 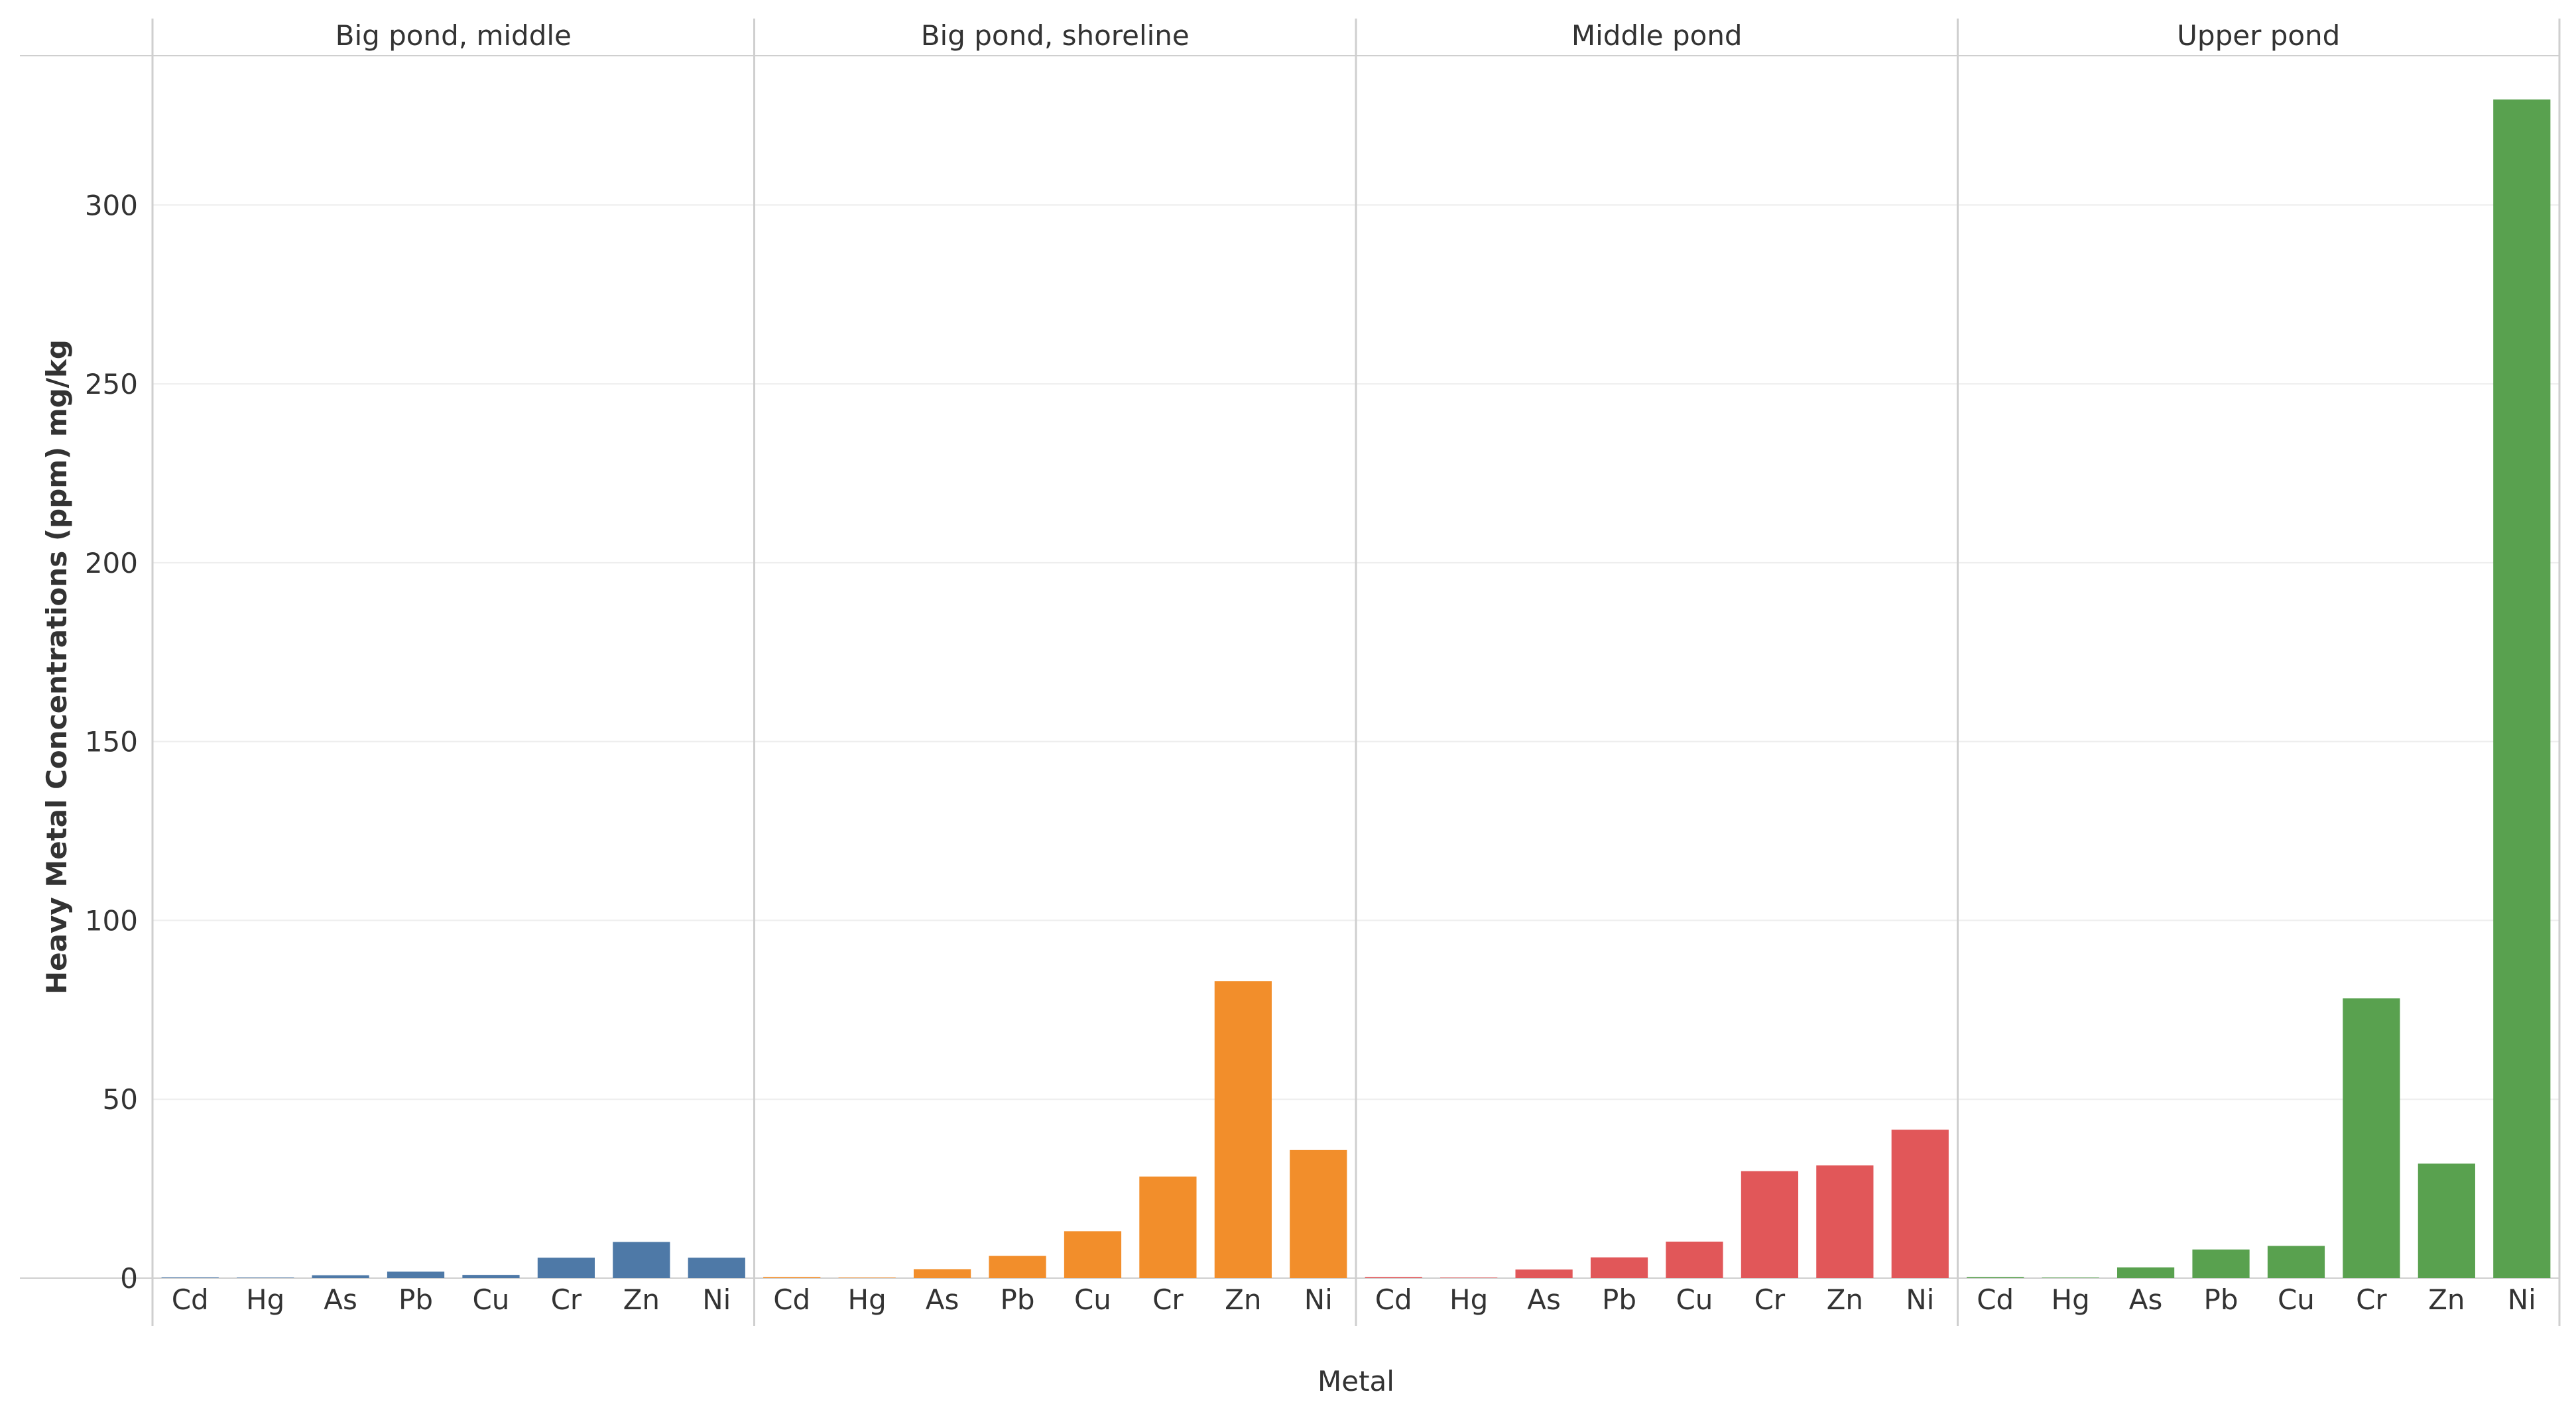 What do you see at coordinates (111, 742) in the screenshot?
I see `y-tick-label: 150` at bounding box center [111, 742].